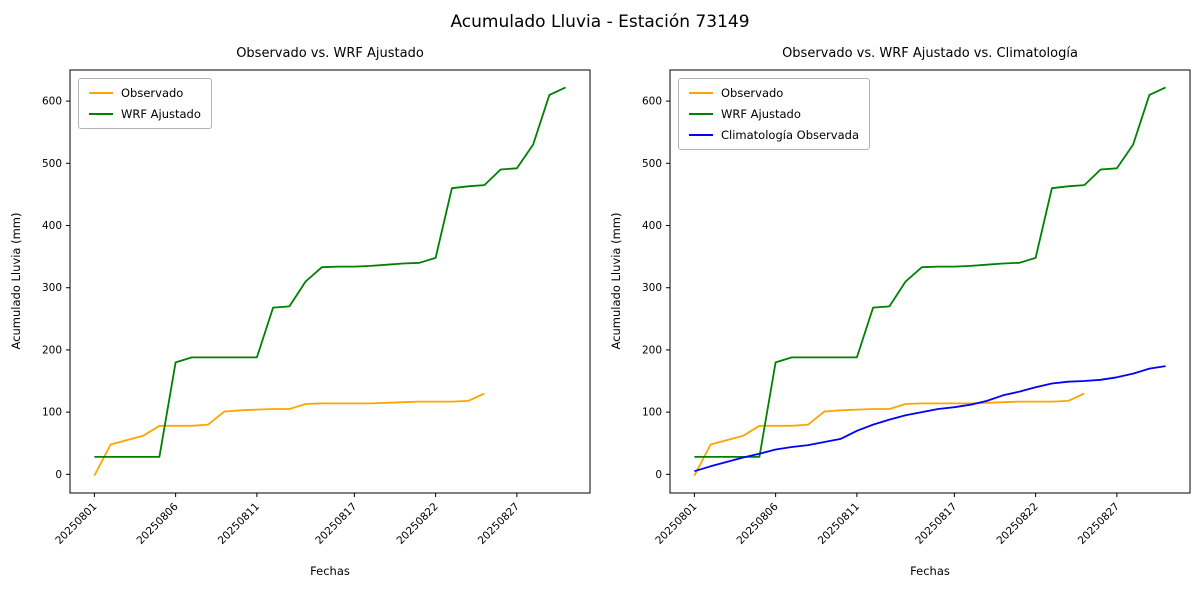  I want to click on legend-label: Climatología Observada, so click(790, 135).